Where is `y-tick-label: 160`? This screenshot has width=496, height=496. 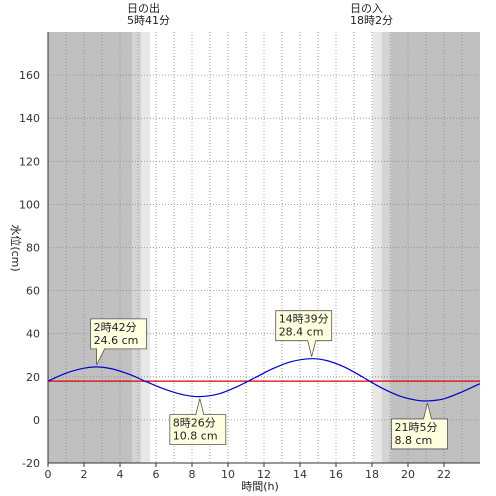
y-tick-label: 160 is located at coordinates (29, 75).